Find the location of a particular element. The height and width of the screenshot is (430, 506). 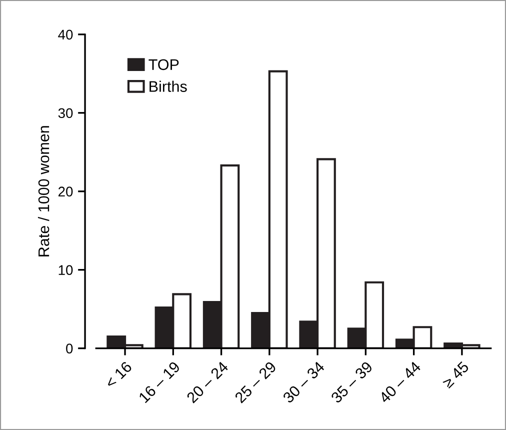

y-tick-label: 20 is located at coordinates (65, 191).